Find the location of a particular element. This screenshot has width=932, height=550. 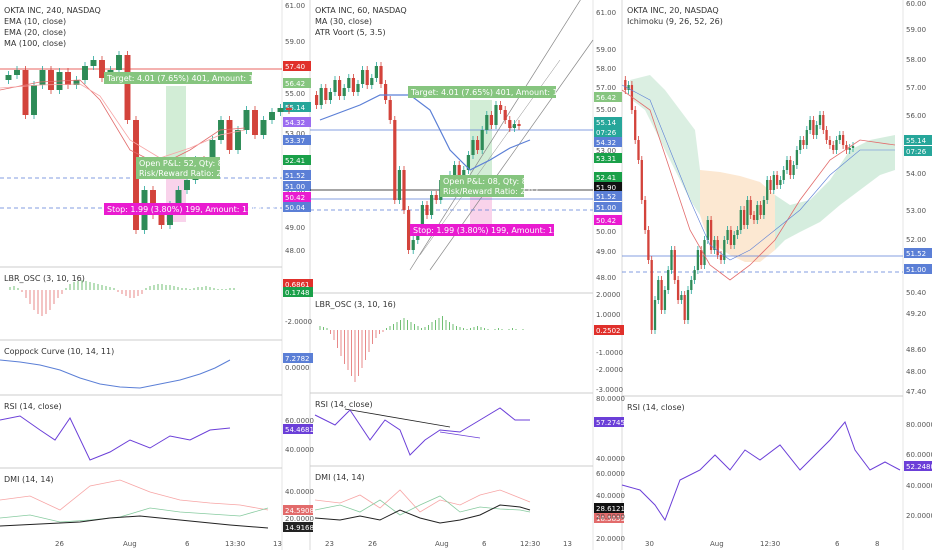

price-tick-label: 53.00 is located at coordinates (295, 134).